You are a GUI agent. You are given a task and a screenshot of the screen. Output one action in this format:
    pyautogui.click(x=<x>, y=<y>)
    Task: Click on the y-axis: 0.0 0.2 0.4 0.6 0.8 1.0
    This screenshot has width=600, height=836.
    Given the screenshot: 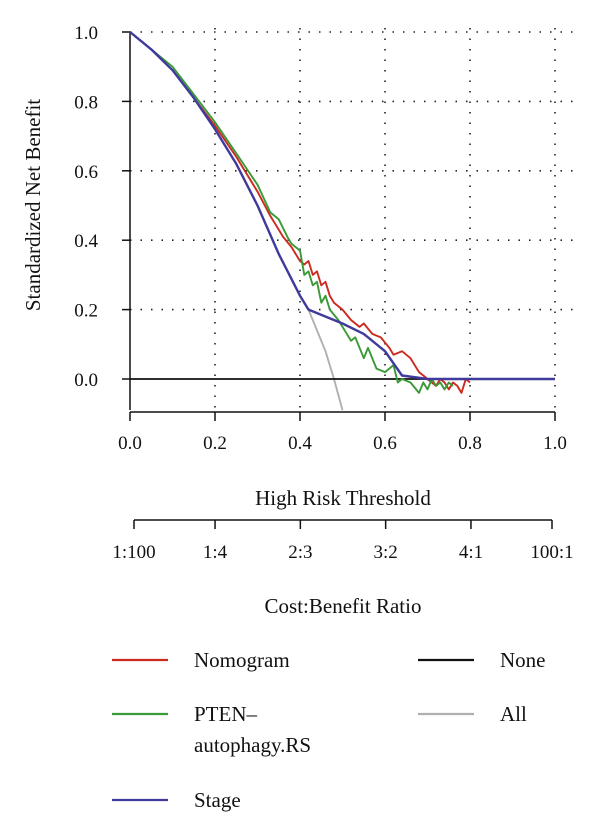 What is the action you would take?
    pyautogui.click(x=102, y=216)
    